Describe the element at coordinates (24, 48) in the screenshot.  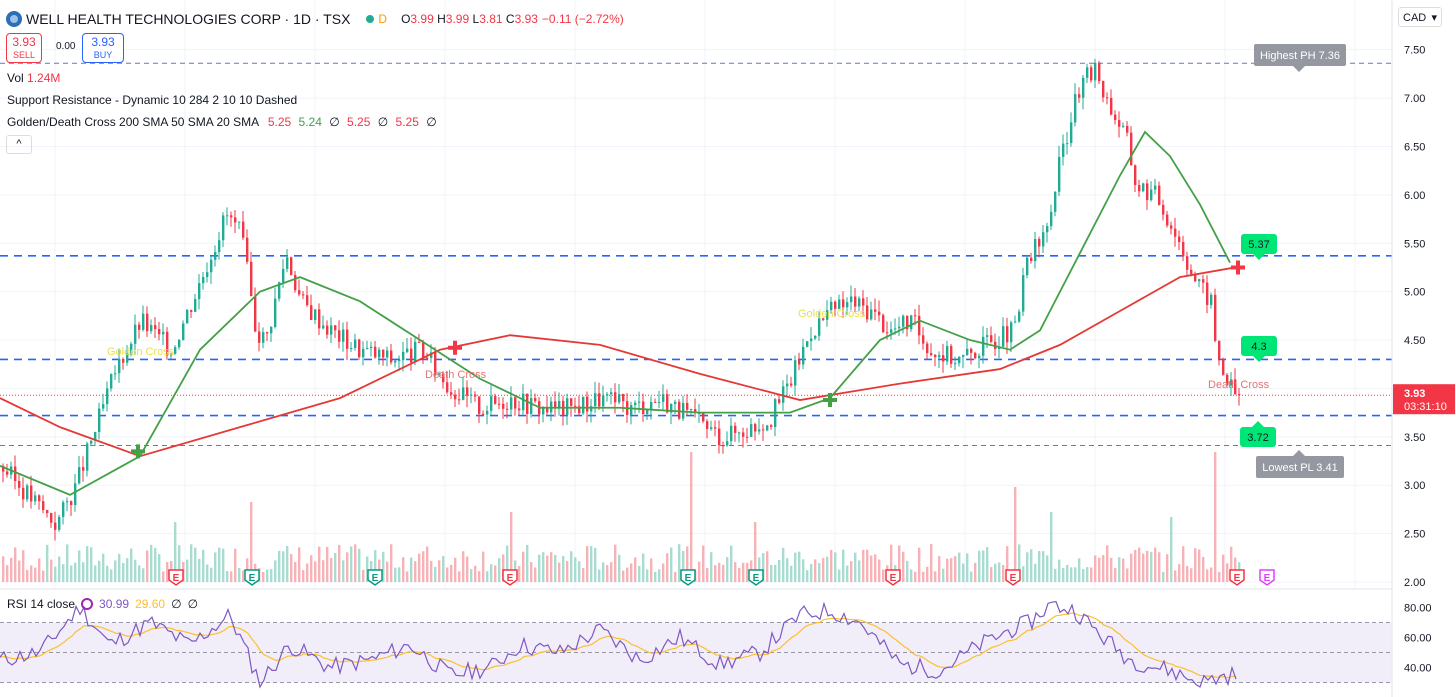
I see `sell-button: 3.93 SELL` at that location.